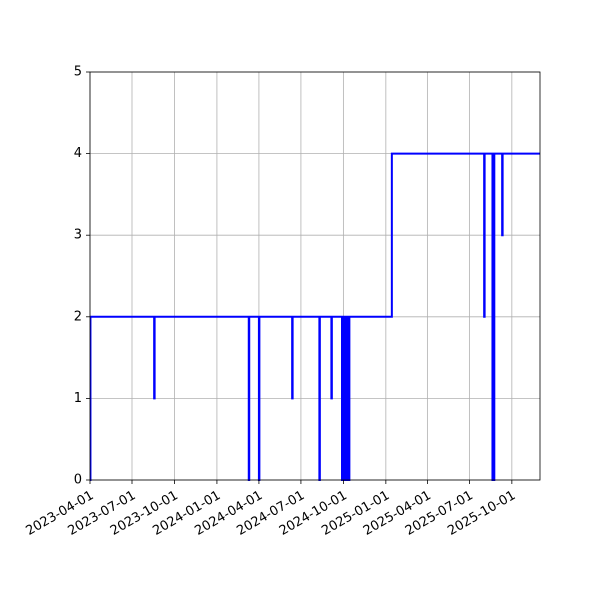  Describe the element at coordinates (78, 398) in the screenshot. I see `y-tick-label: 1` at that location.